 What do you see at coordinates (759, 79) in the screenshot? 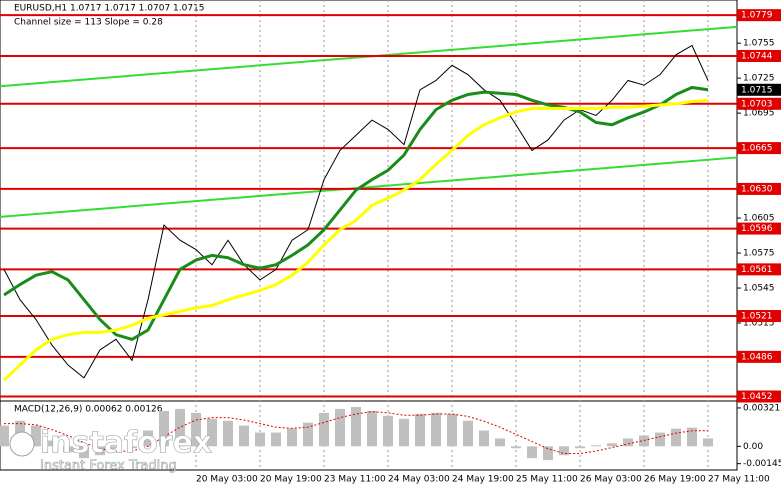
I see `y-tick-label: 1.0725` at bounding box center [759, 79].